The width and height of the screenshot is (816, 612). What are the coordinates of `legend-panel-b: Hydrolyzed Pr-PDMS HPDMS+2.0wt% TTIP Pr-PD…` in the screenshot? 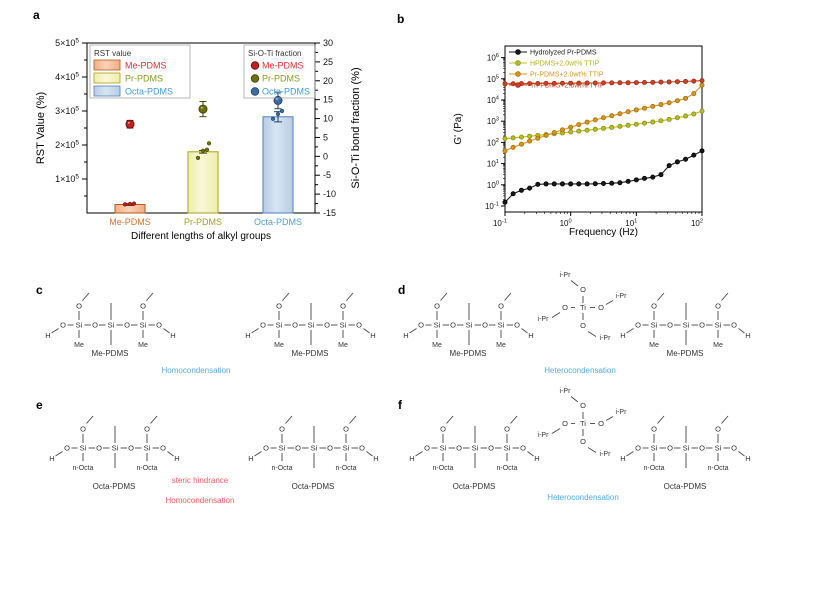 It's located at (557, 69).